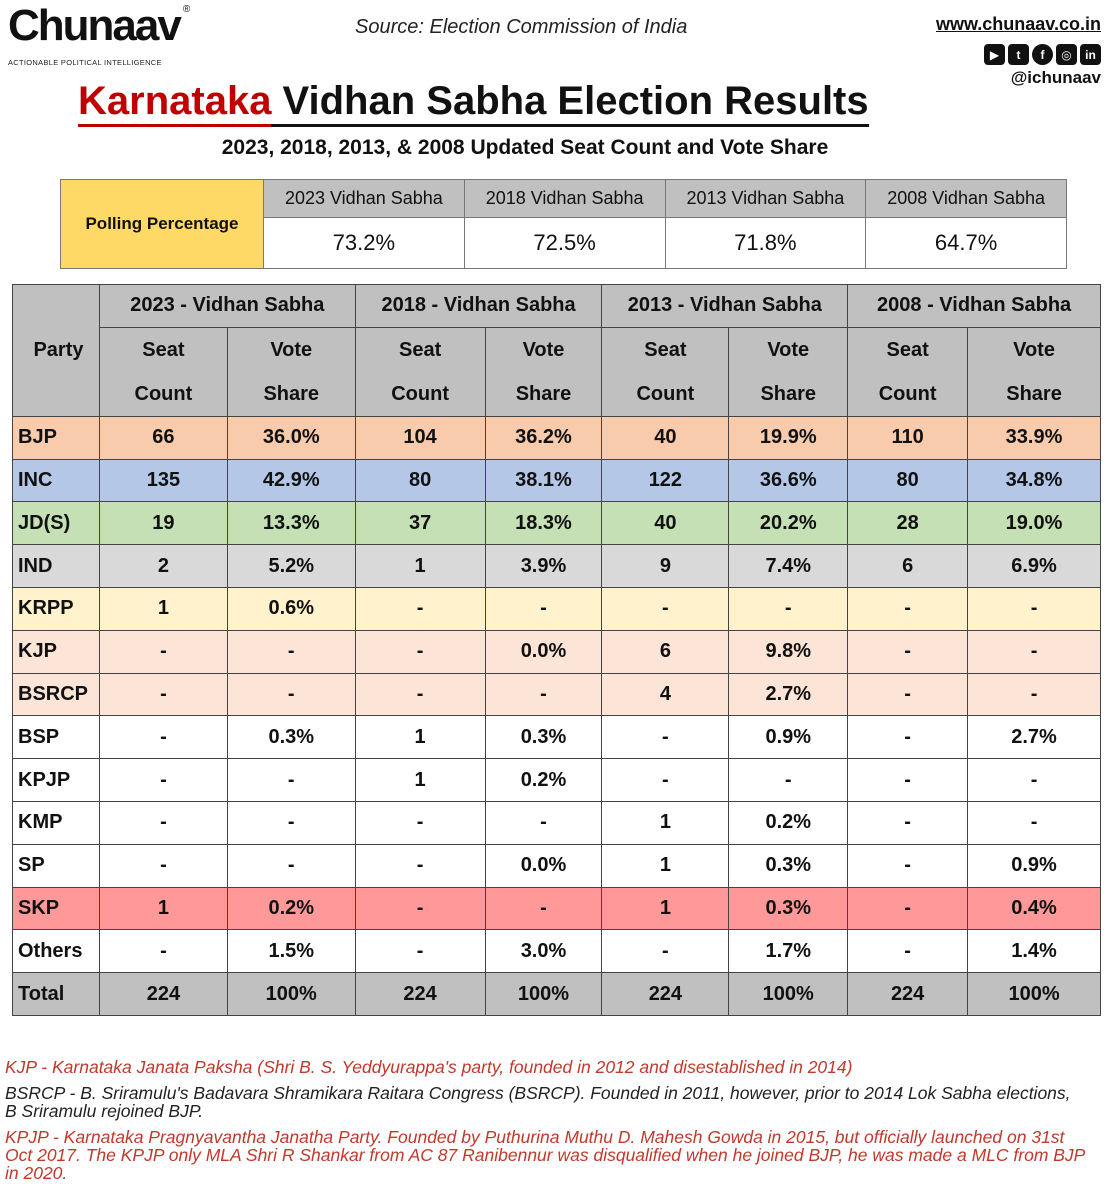  I want to click on party-name: INC, so click(56, 480).